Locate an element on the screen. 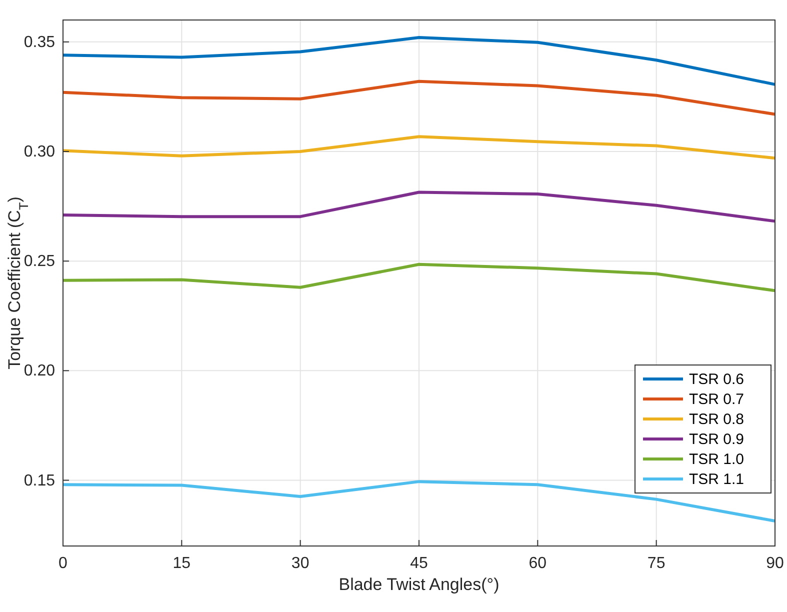 This screenshot has height=612, width=787. y-tick-label: 0.30 is located at coordinates (40, 152).